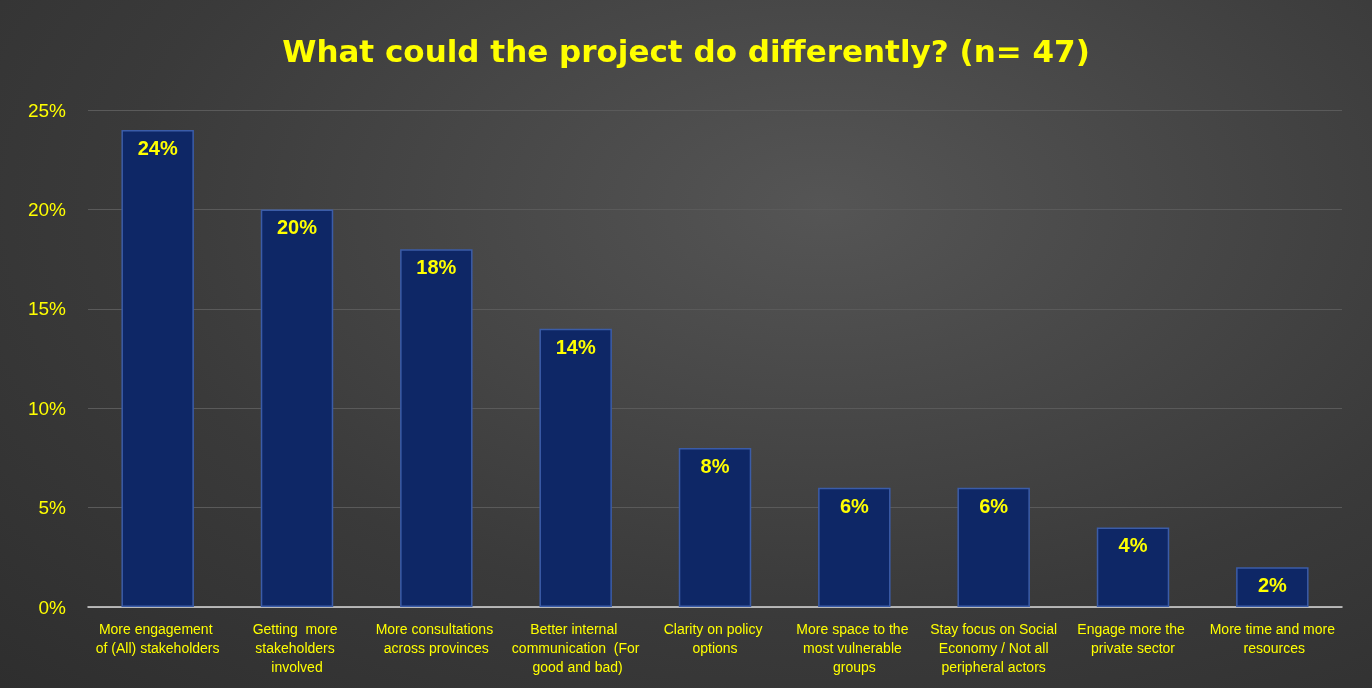  Describe the element at coordinates (575, 647) in the screenshot. I see `x-tick-label: Better internal communication (For good and bad)` at that location.